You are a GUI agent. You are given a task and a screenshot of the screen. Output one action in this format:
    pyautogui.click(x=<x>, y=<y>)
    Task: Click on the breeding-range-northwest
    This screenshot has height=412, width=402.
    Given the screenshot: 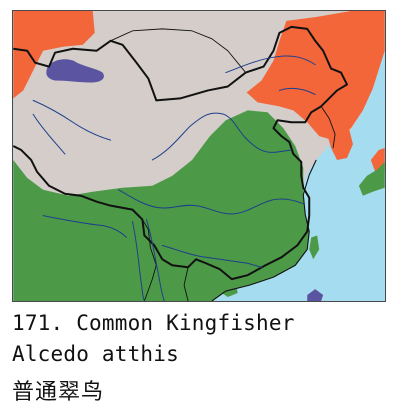 What is the action you would take?
    pyautogui.click(x=54, y=55)
    